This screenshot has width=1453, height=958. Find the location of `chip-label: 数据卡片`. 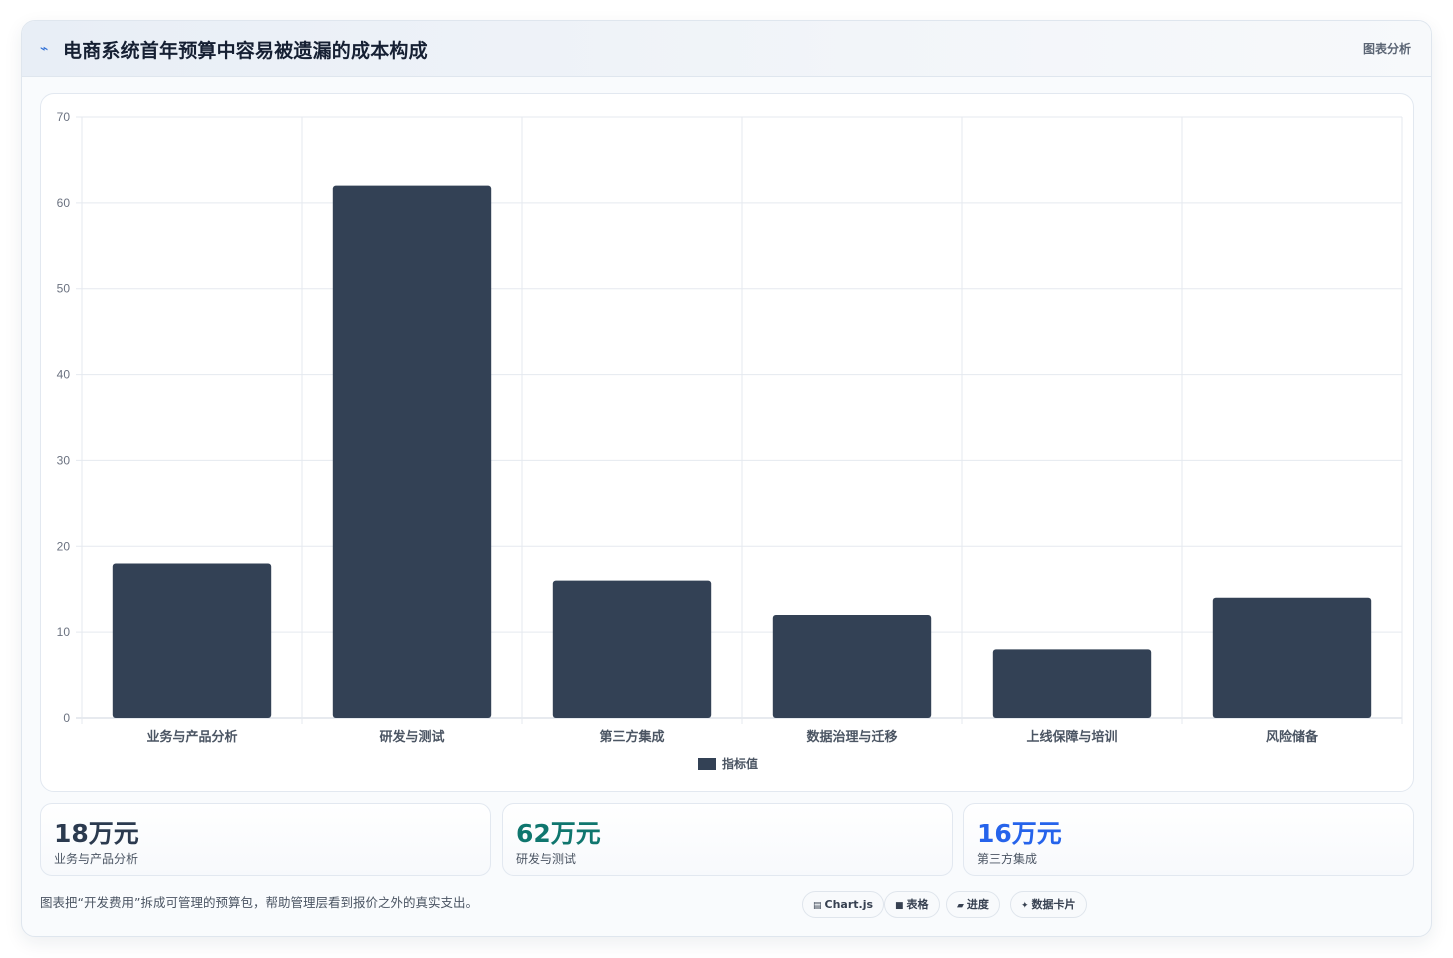

chip-label: 数据卡片 is located at coordinates (1053, 904).